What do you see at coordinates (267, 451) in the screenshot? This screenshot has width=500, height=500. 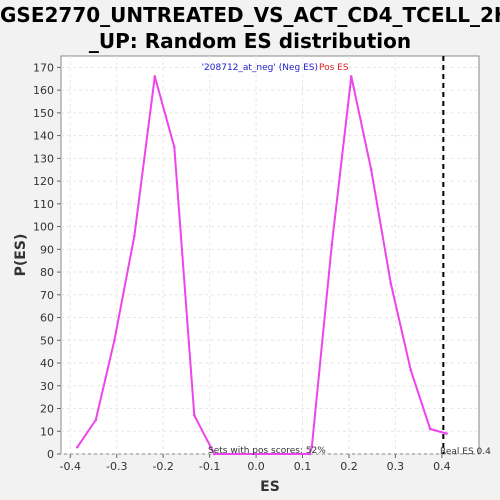 I see `sets-pos-annotation: Sets with pos scores: 52%` at bounding box center [267, 451].